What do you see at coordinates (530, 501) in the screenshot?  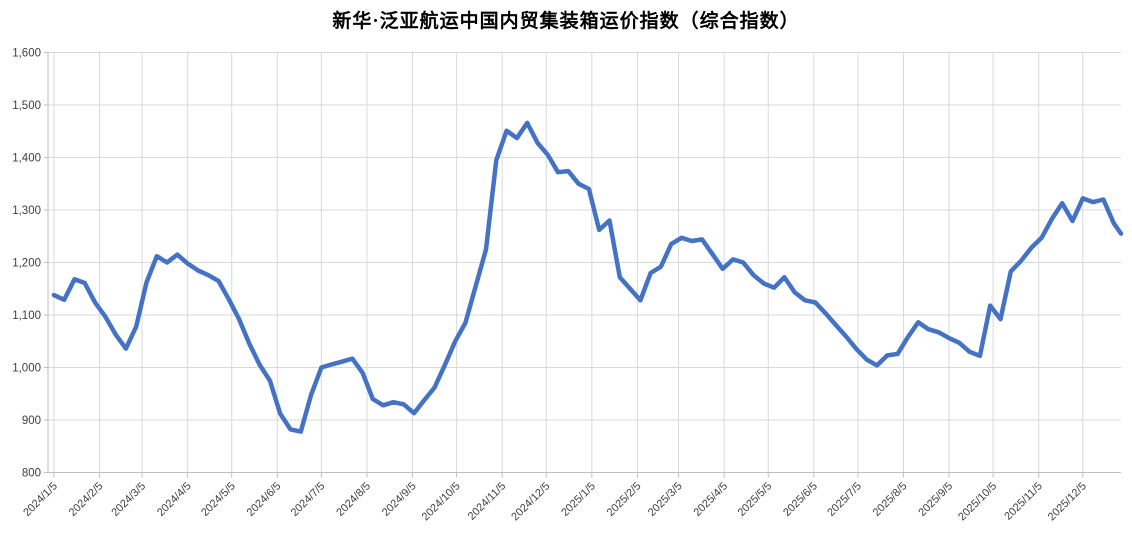 I see `x-tick-label: 2024/12/5` at bounding box center [530, 501].